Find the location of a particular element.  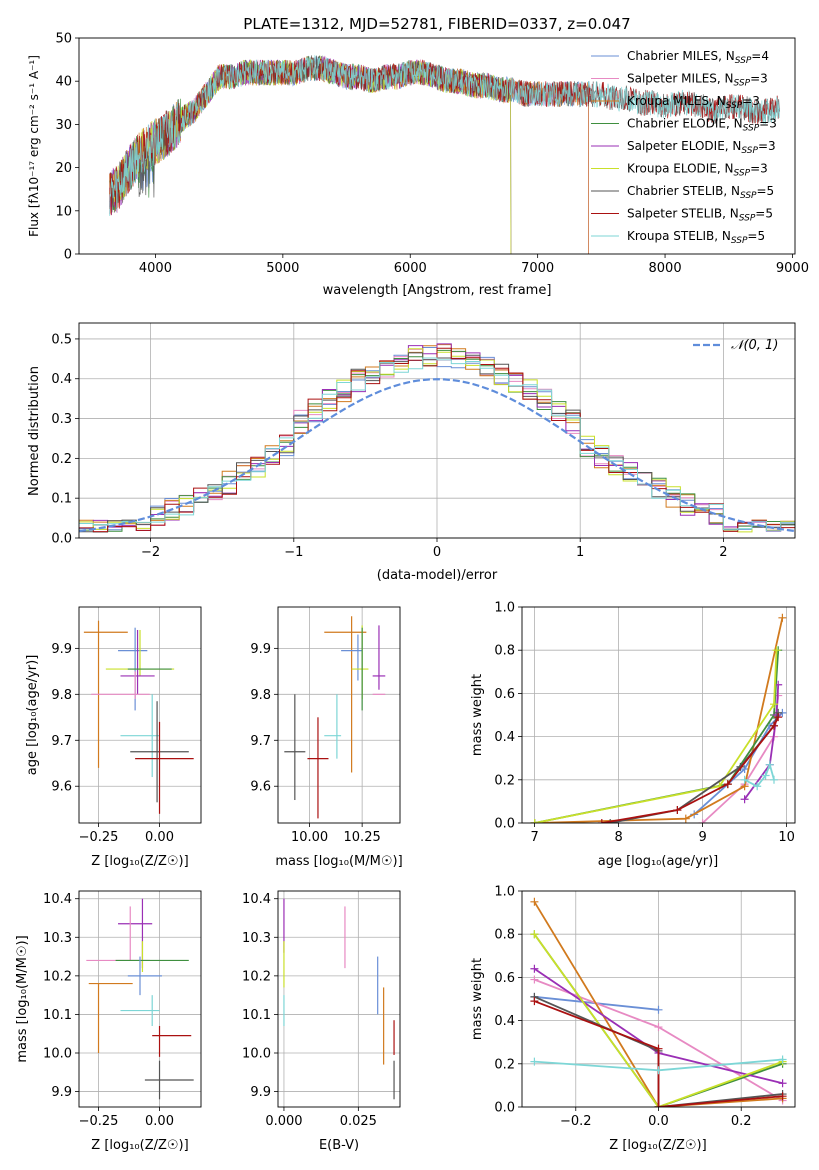

x-tick-label: 7 is located at coordinates (534, 837).